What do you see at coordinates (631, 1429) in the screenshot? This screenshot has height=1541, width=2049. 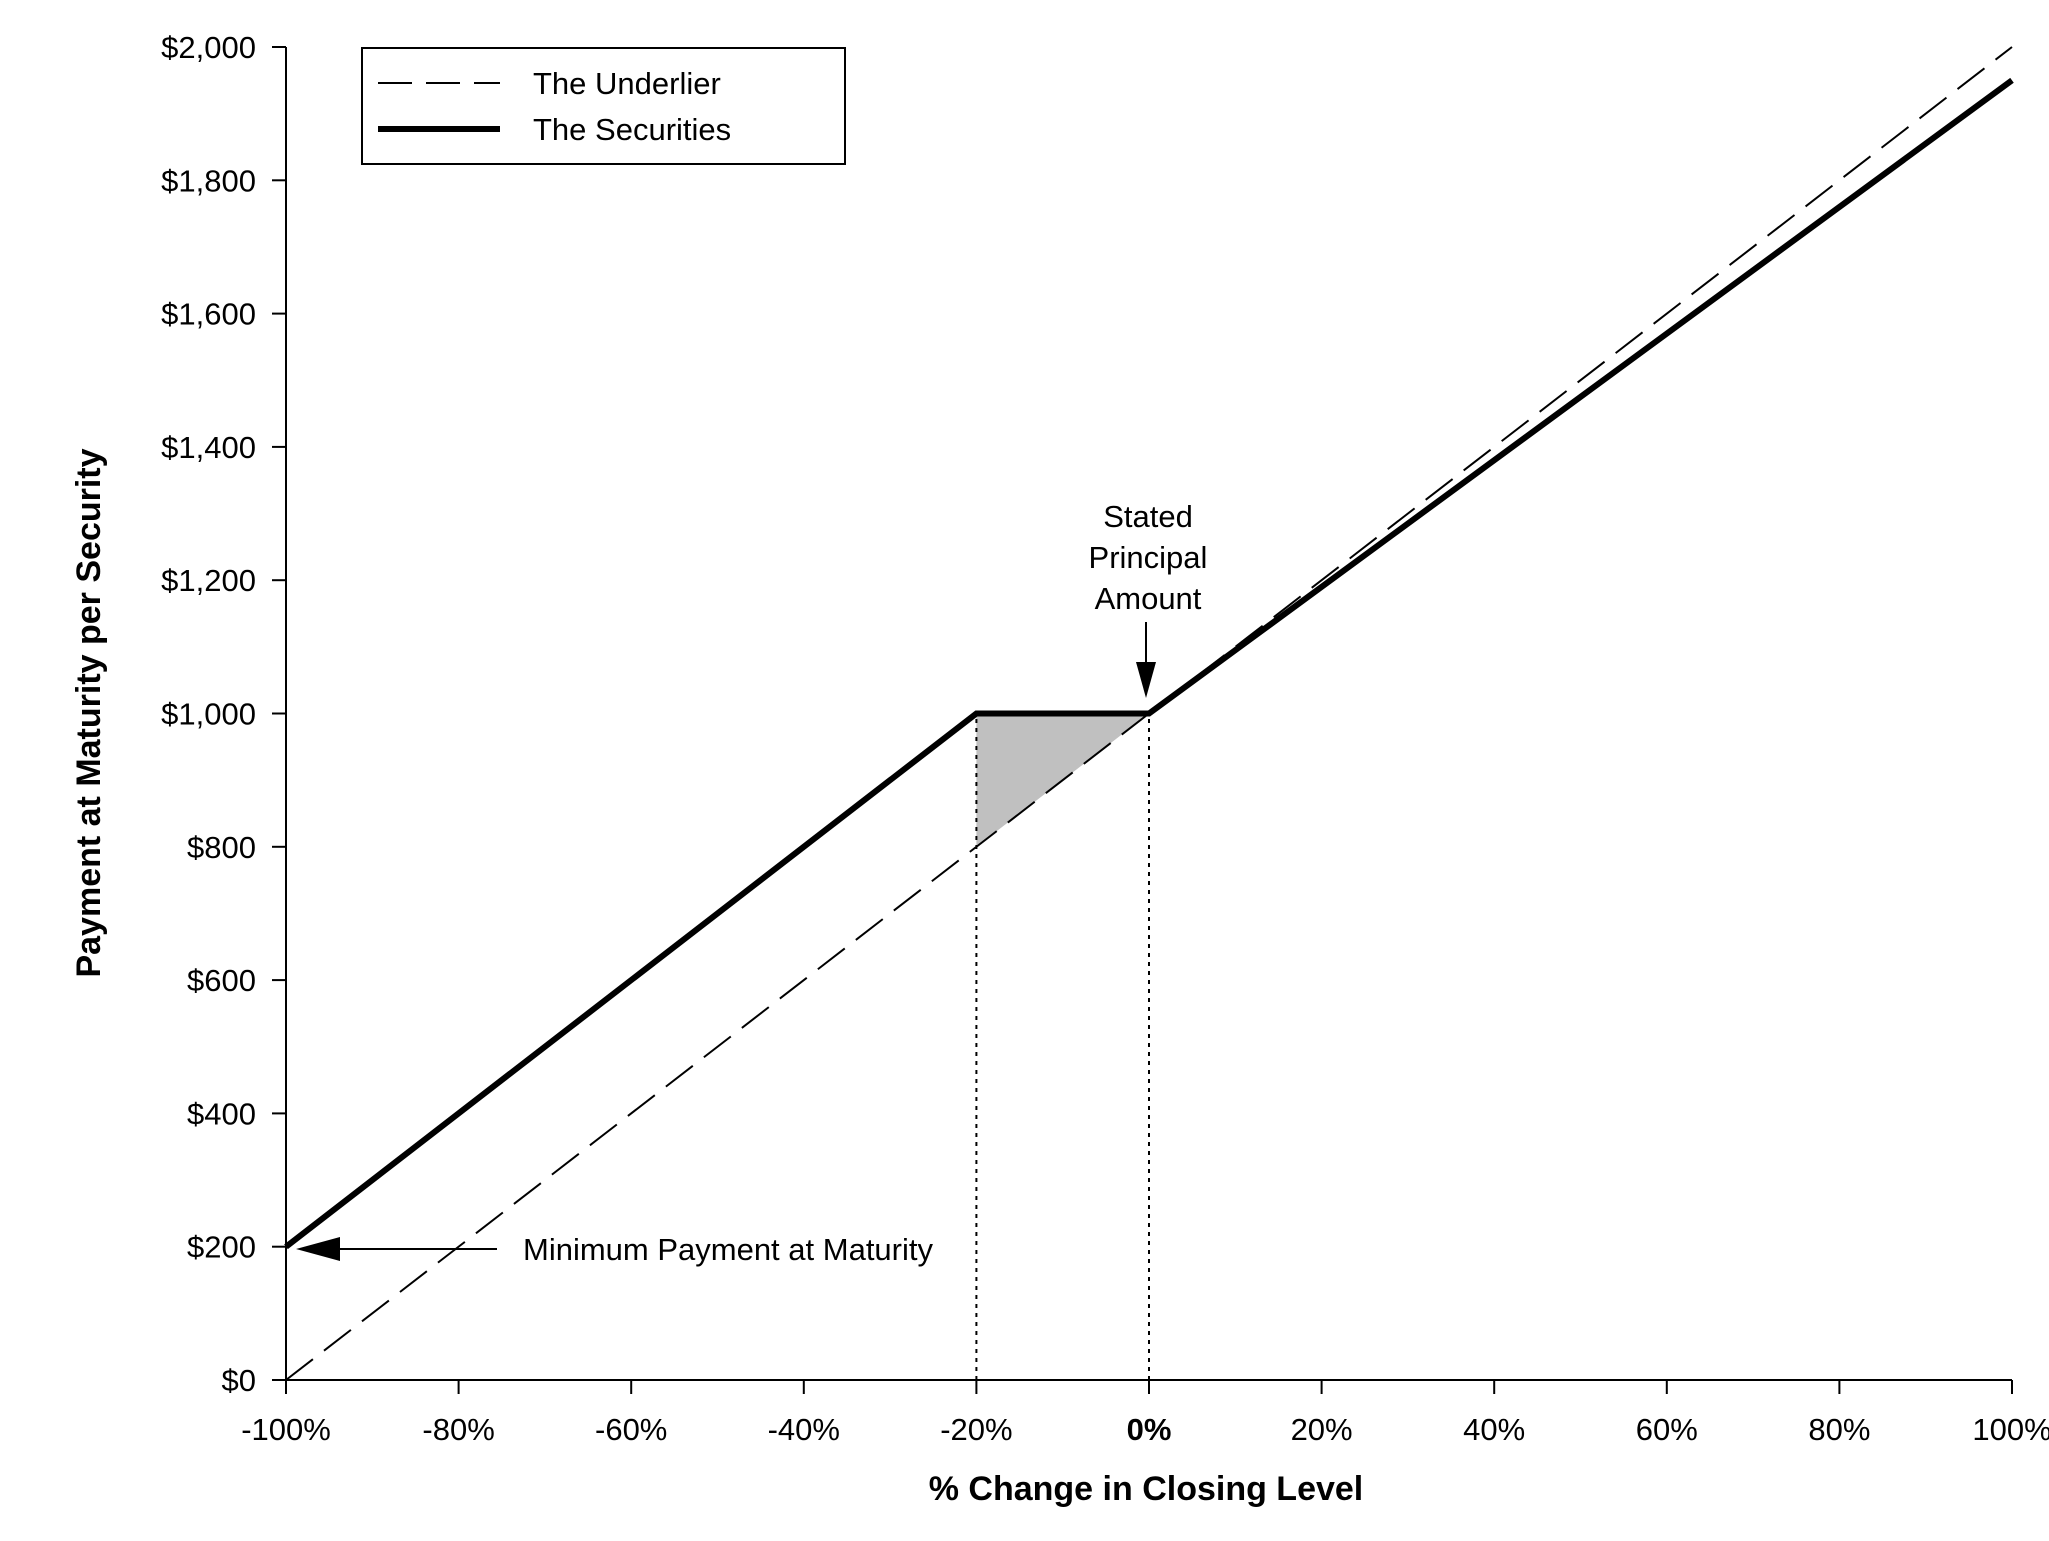 I see `x-tick-label-2: -60%` at bounding box center [631, 1429].